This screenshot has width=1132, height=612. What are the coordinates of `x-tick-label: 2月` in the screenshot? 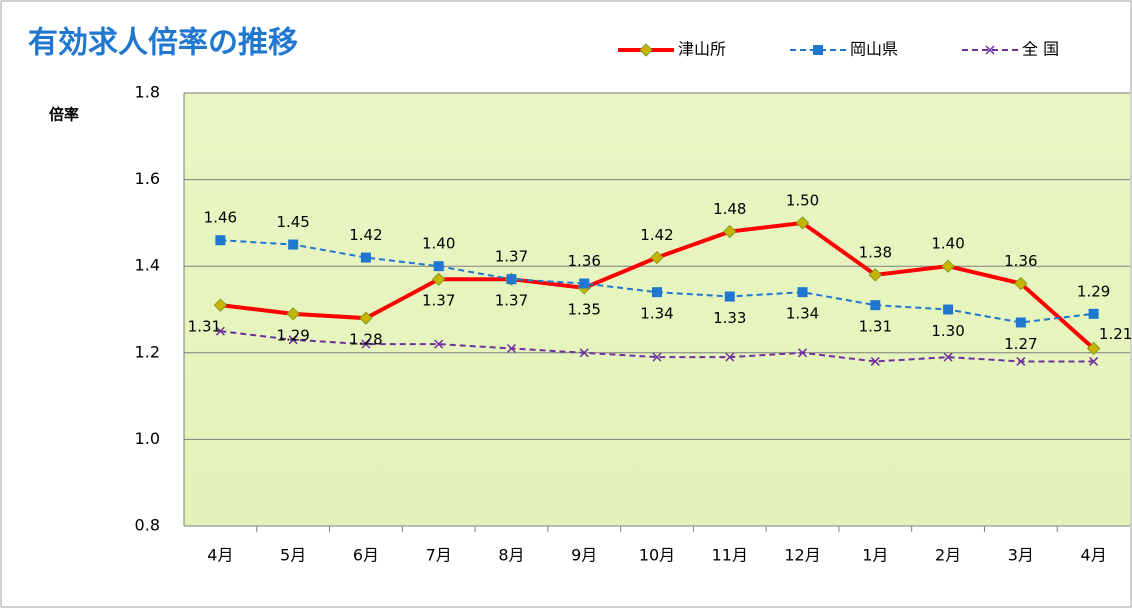 It's located at (948, 555).